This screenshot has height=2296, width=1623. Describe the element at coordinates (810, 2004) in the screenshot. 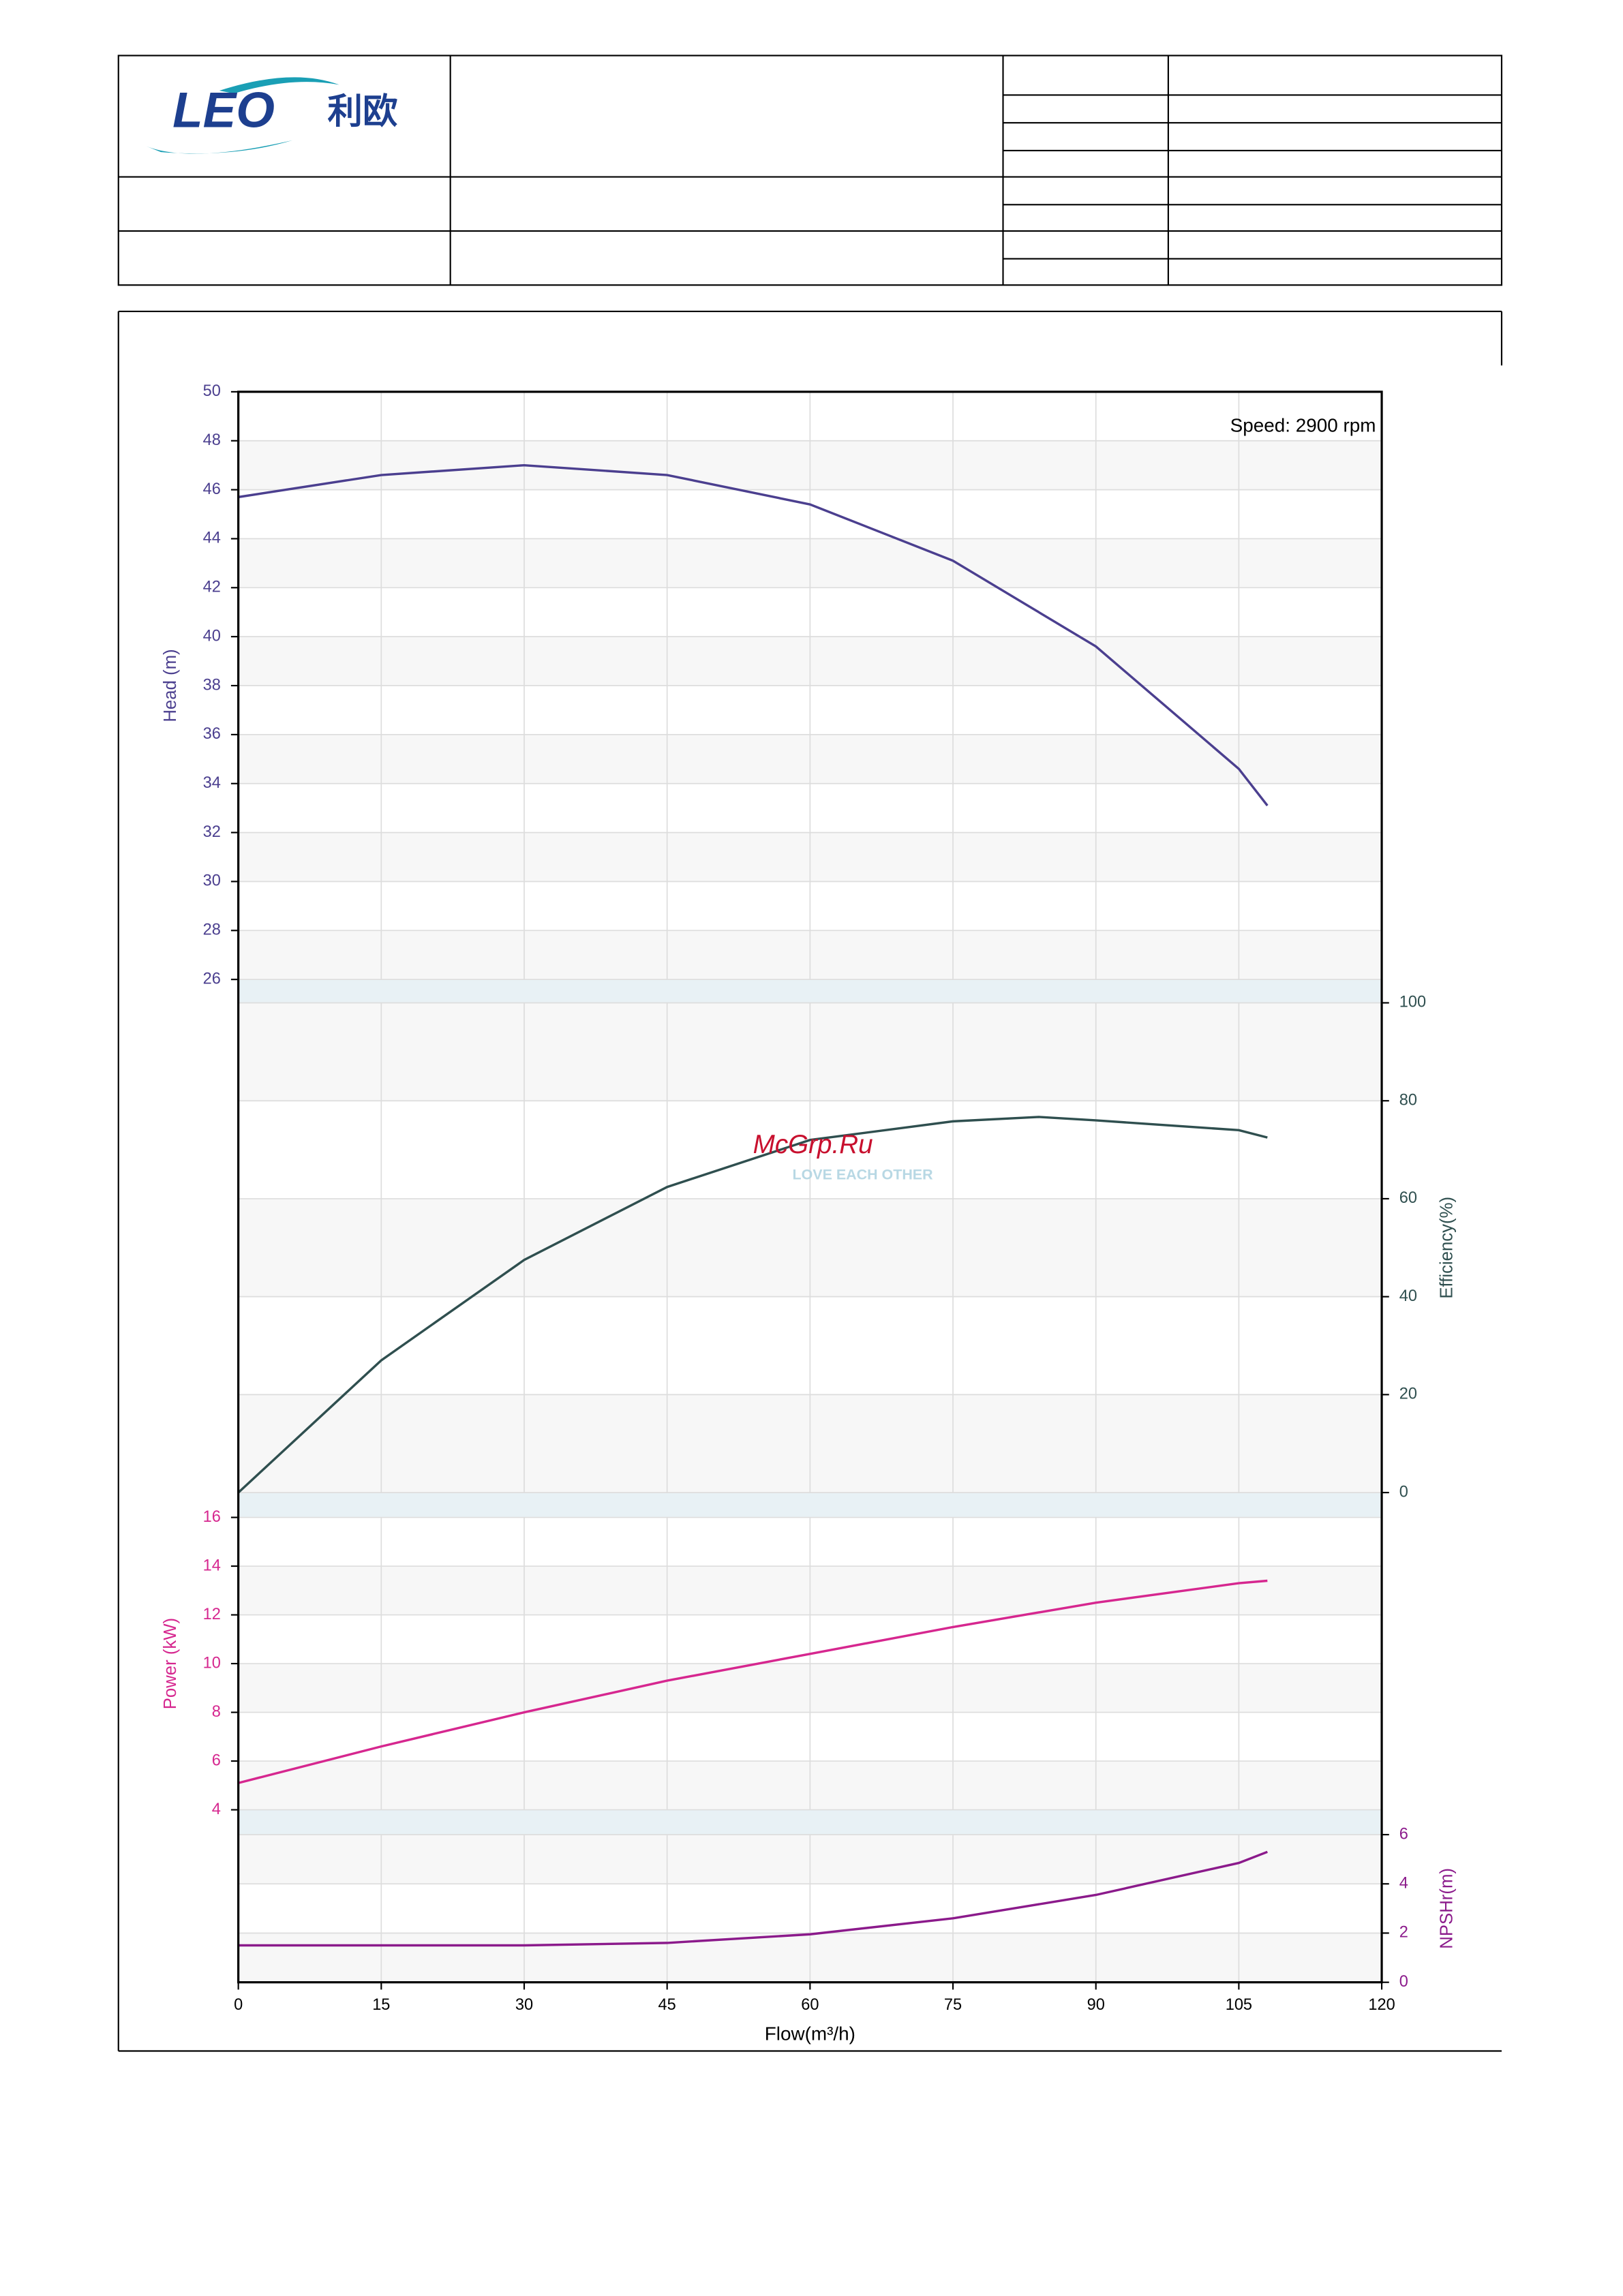

I see `x-tick-label: 60` at that location.